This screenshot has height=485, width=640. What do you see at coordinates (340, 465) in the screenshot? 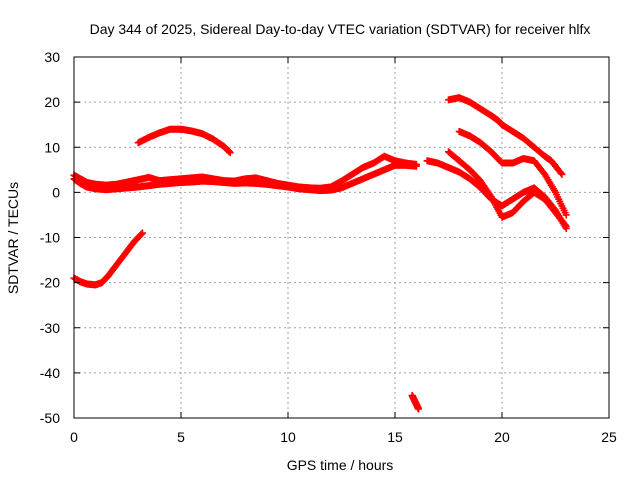
I see `x-axis-label: GPS time / hours` at bounding box center [340, 465].